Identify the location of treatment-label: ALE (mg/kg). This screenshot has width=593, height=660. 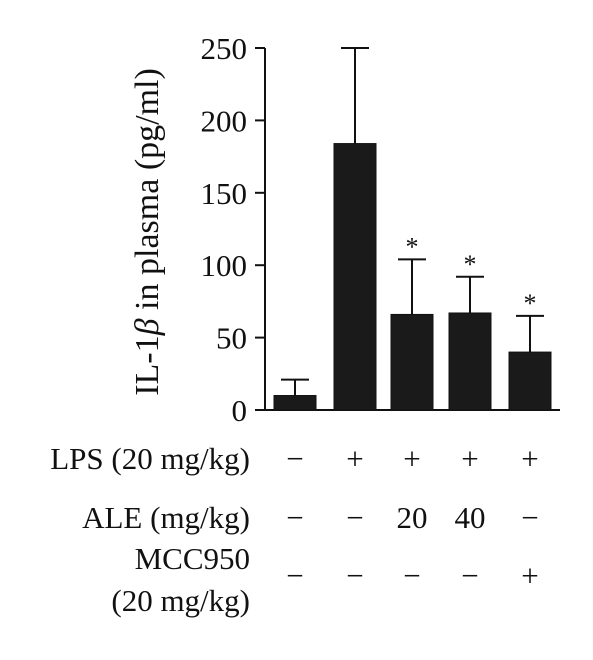
(166, 517).